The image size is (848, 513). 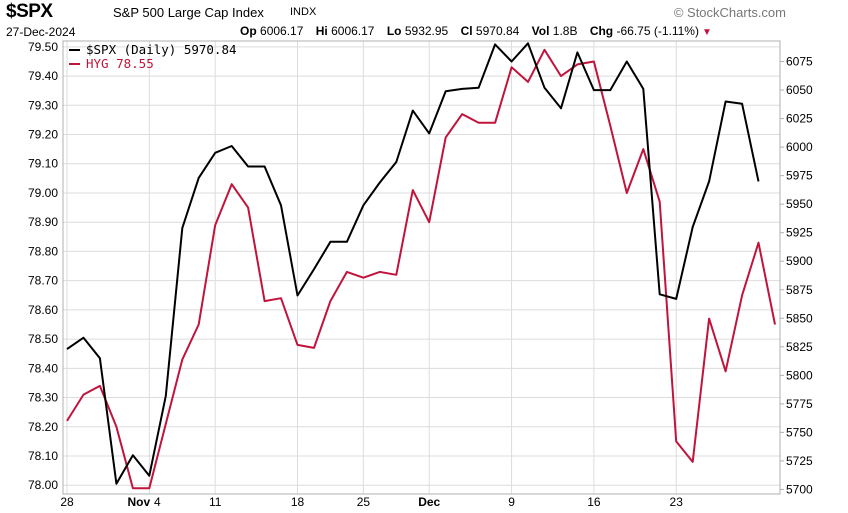 What do you see at coordinates (799, 404) in the screenshot?
I see `right-tick-label: 5775` at bounding box center [799, 404].